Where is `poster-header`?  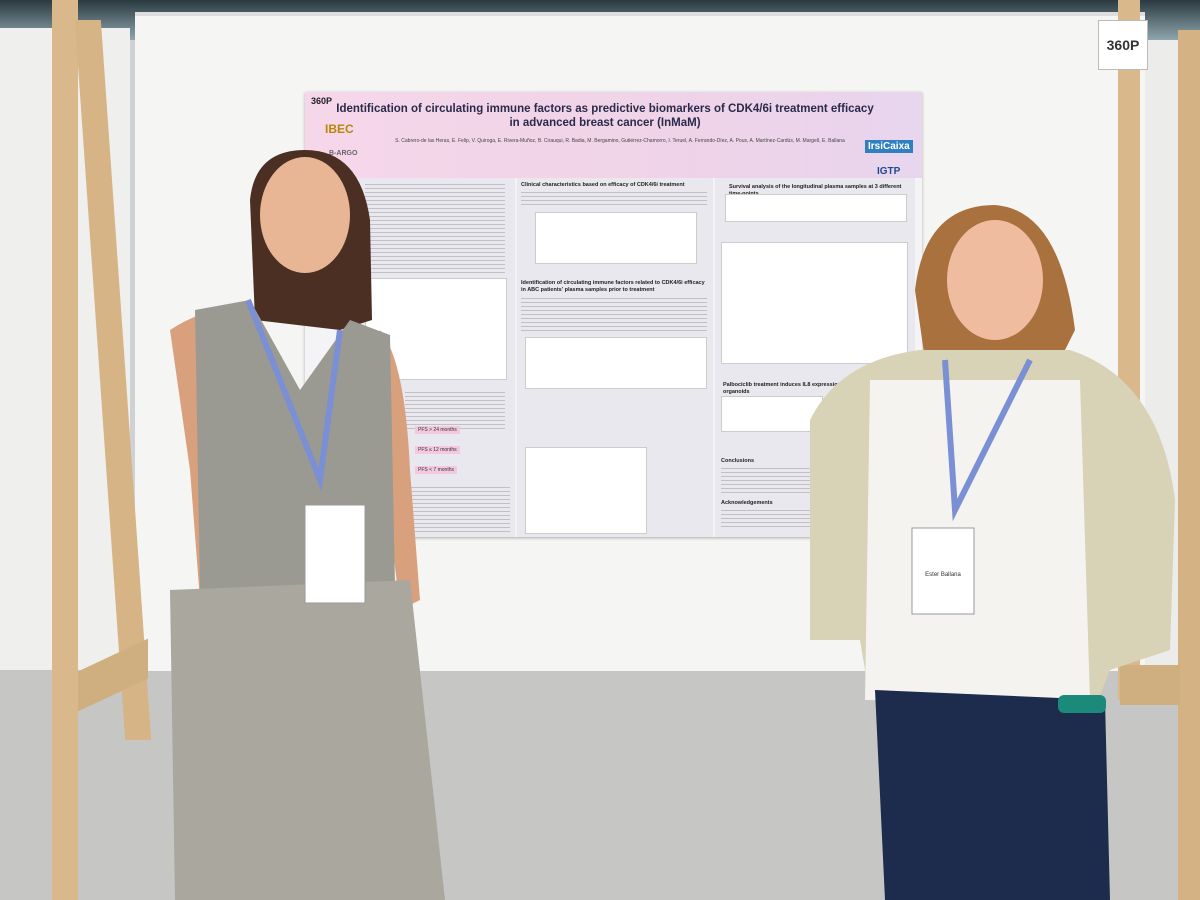 poster-header is located at coordinates (613, 135).